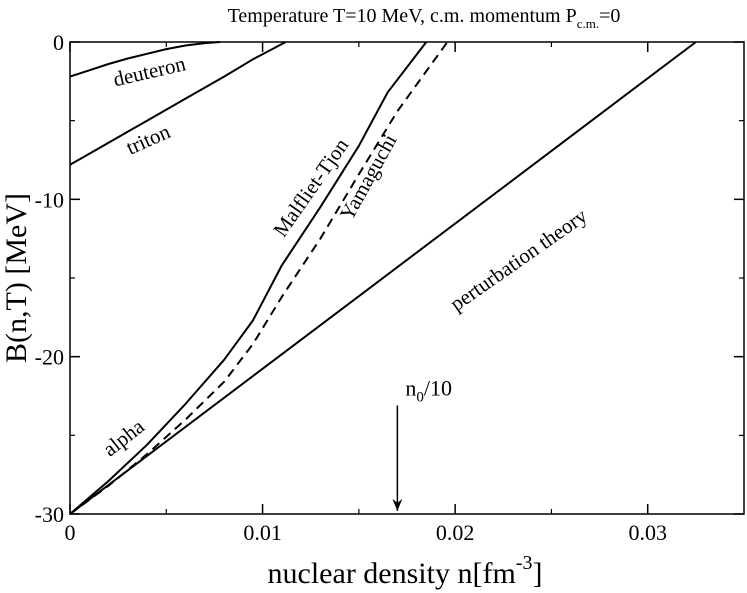  Describe the element at coordinates (16, 278) in the screenshot. I see `y-axis-label: B(n,T) [MeV]` at that location.